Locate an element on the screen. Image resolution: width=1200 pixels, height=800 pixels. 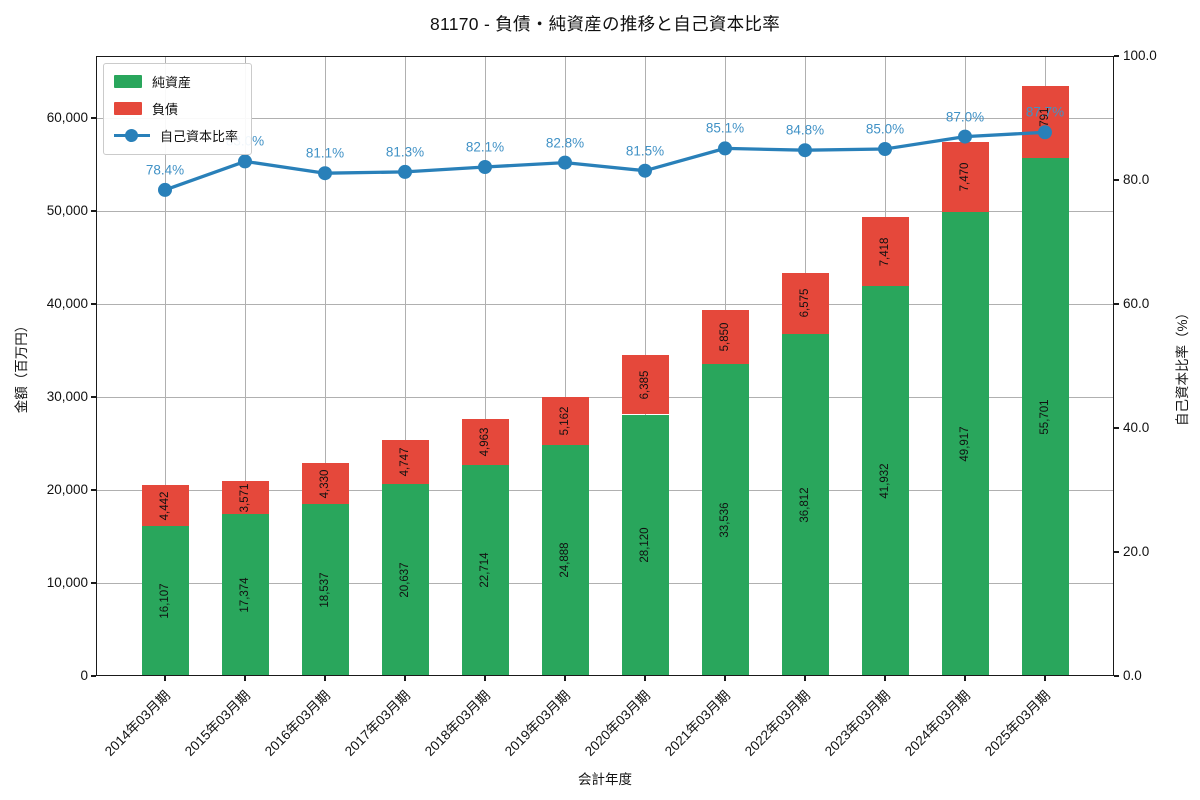
equity-ratio-value-label: 85.0% is located at coordinates (885, 129).